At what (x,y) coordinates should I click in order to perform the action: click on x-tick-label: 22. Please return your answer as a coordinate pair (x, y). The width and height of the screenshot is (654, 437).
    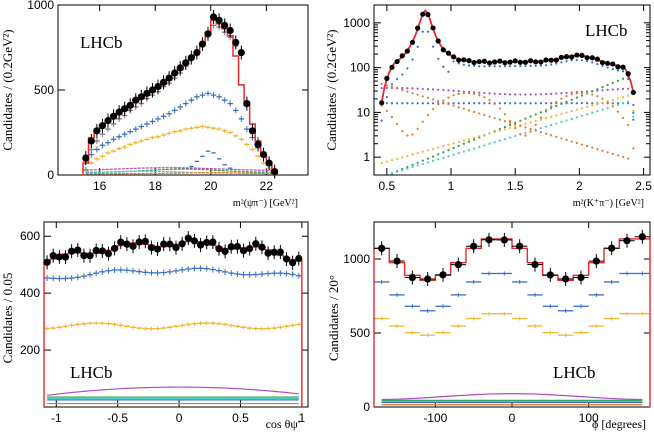
    Looking at the image, I should click on (267, 186).